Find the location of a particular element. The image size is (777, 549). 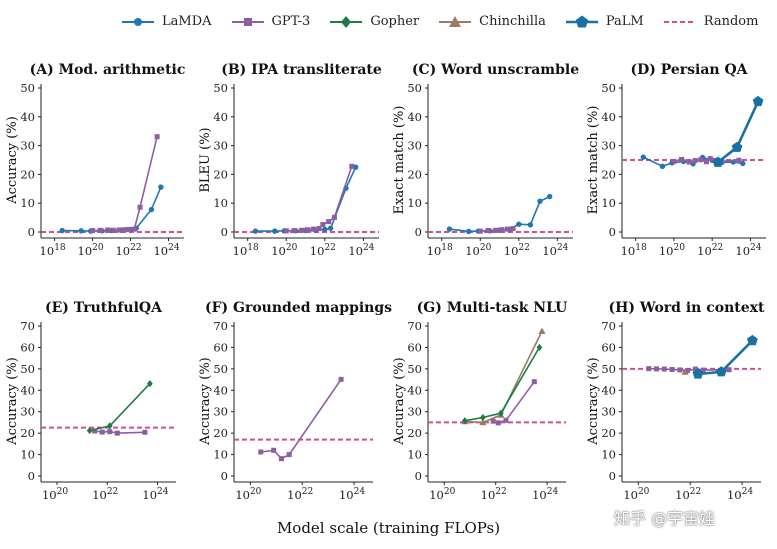

x-tick-label: 1018 is located at coordinates (634, 250).